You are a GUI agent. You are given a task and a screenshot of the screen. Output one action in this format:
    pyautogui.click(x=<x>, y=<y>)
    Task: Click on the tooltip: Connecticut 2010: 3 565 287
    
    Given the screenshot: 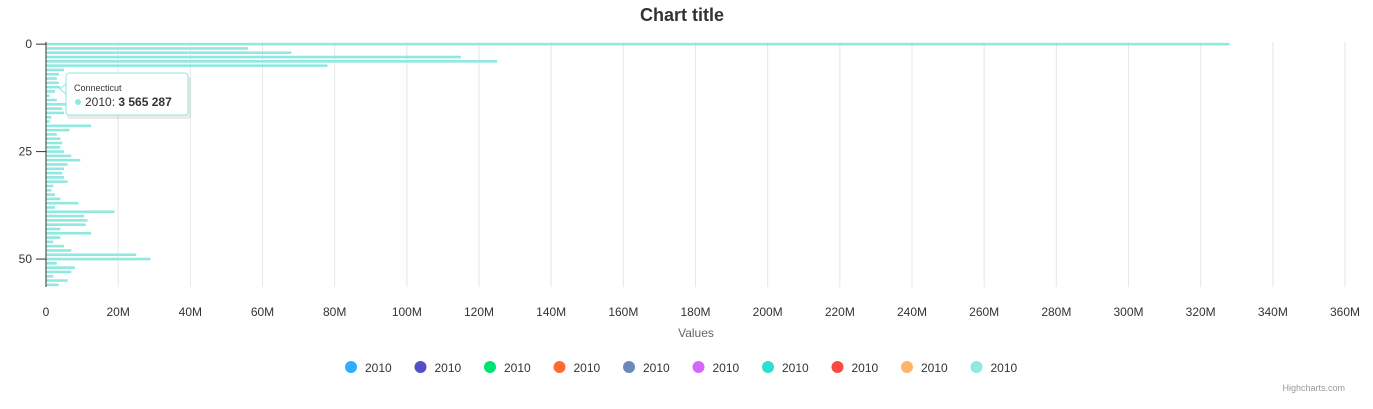 What is the action you would take?
    pyautogui.click(x=125, y=95)
    